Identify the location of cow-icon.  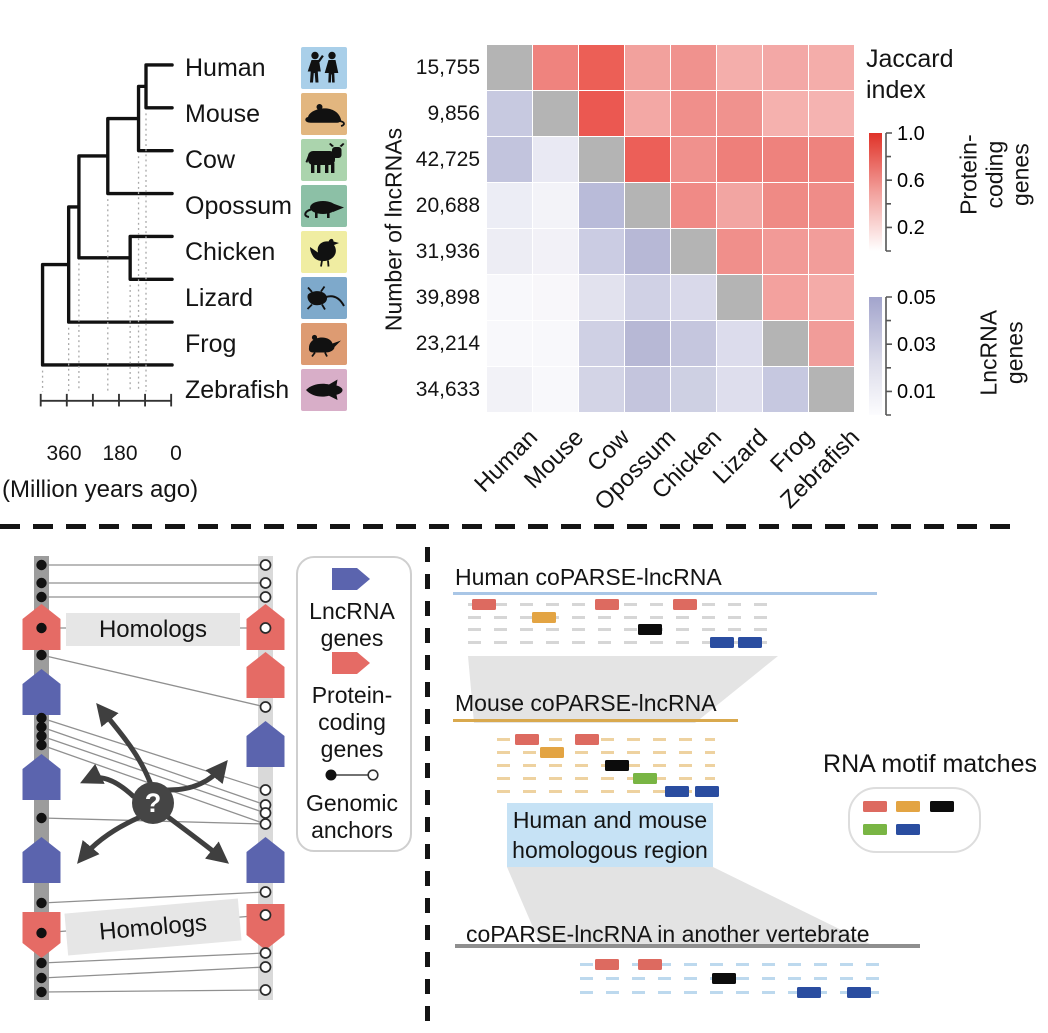
(324, 159).